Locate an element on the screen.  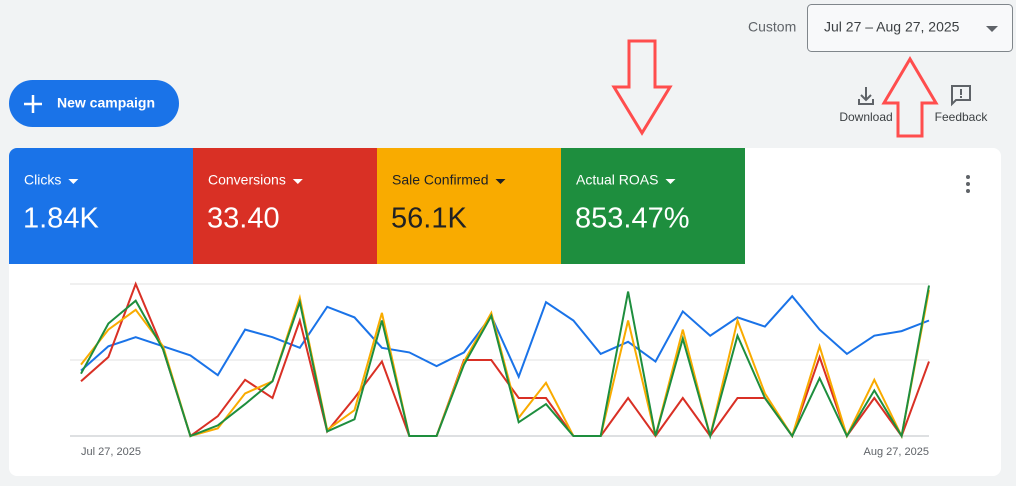
date-range: Jul 27 – Aug 27, 2025 is located at coordinates (892, 27).